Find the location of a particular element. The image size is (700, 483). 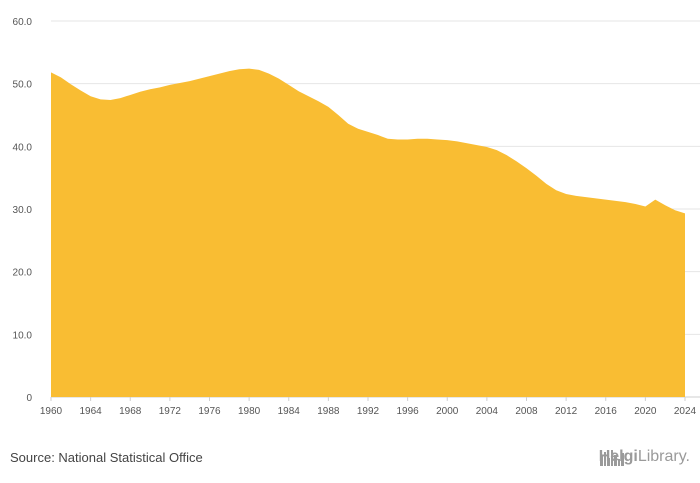

data-point-2003 is located at coordinates (477, 145).